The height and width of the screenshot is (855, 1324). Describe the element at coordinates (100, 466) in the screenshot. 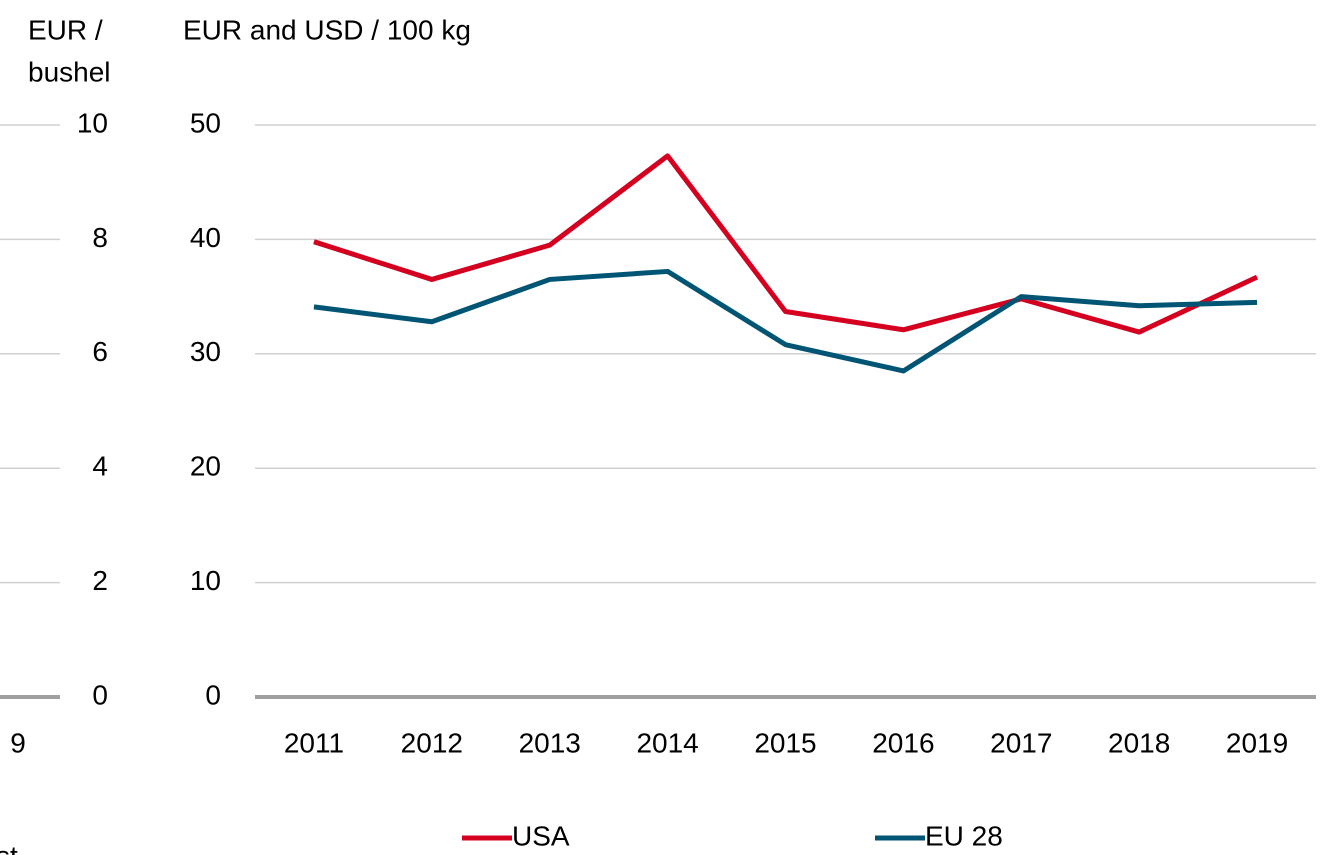

I see `y-tick-label: 4` at that location.